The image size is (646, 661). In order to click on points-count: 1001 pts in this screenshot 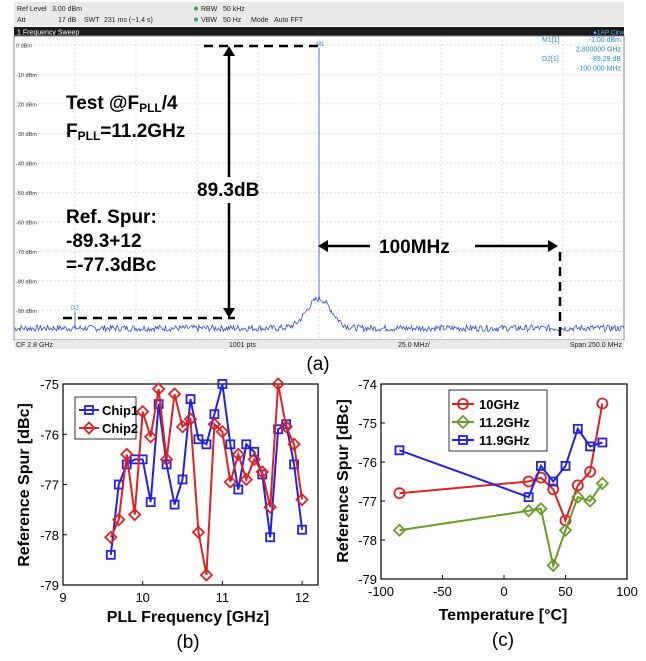, I will do `click(242, 345)`.